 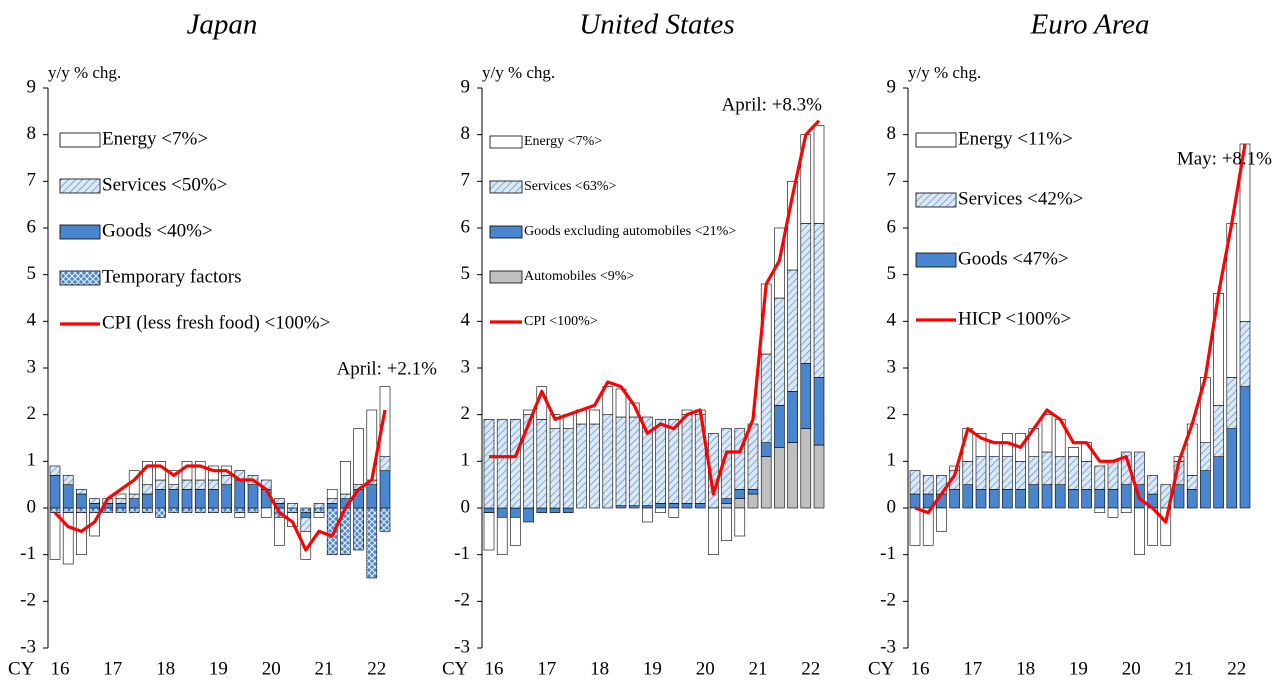 I want to click on y-tick-label: 0, so click(x=32, y=506).